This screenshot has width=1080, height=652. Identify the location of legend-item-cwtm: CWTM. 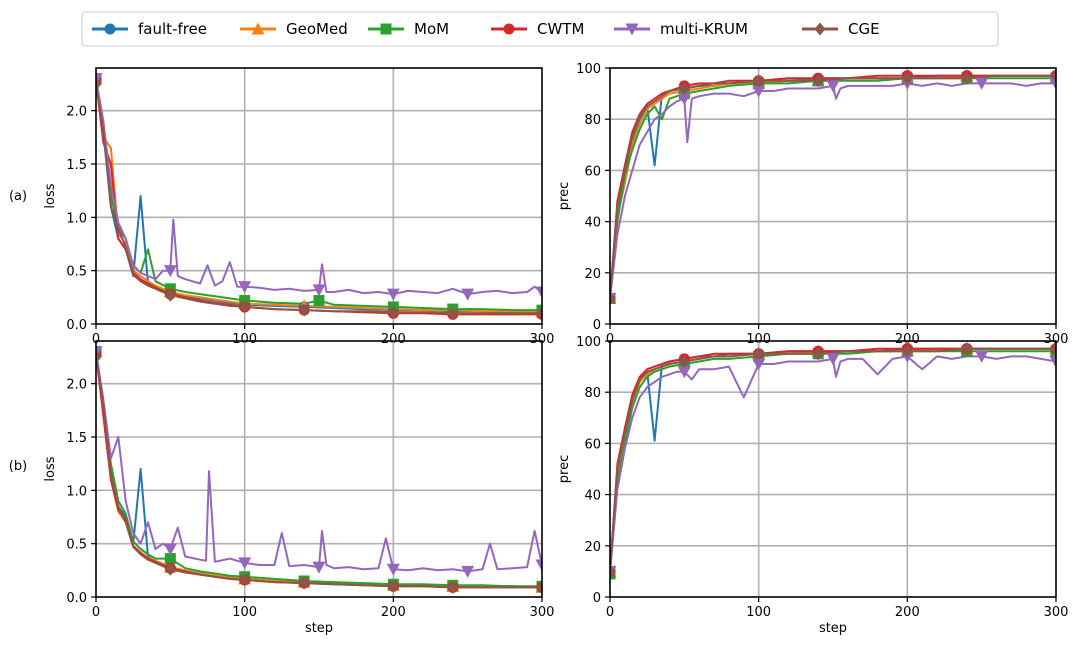
(537, 29).